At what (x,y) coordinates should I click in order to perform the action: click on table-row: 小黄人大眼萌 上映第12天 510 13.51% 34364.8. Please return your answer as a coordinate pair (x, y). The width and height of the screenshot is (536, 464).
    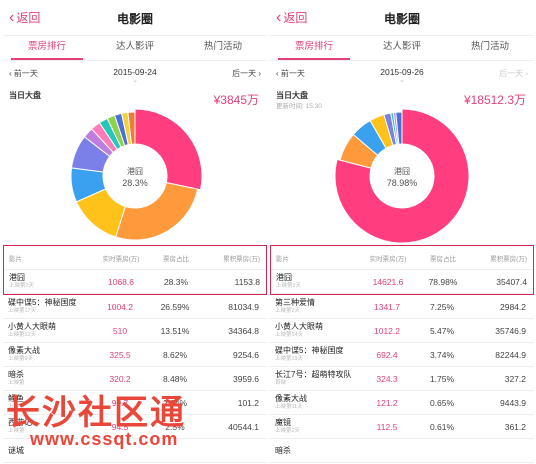
    Looking at the image, I should click on (135, 331).